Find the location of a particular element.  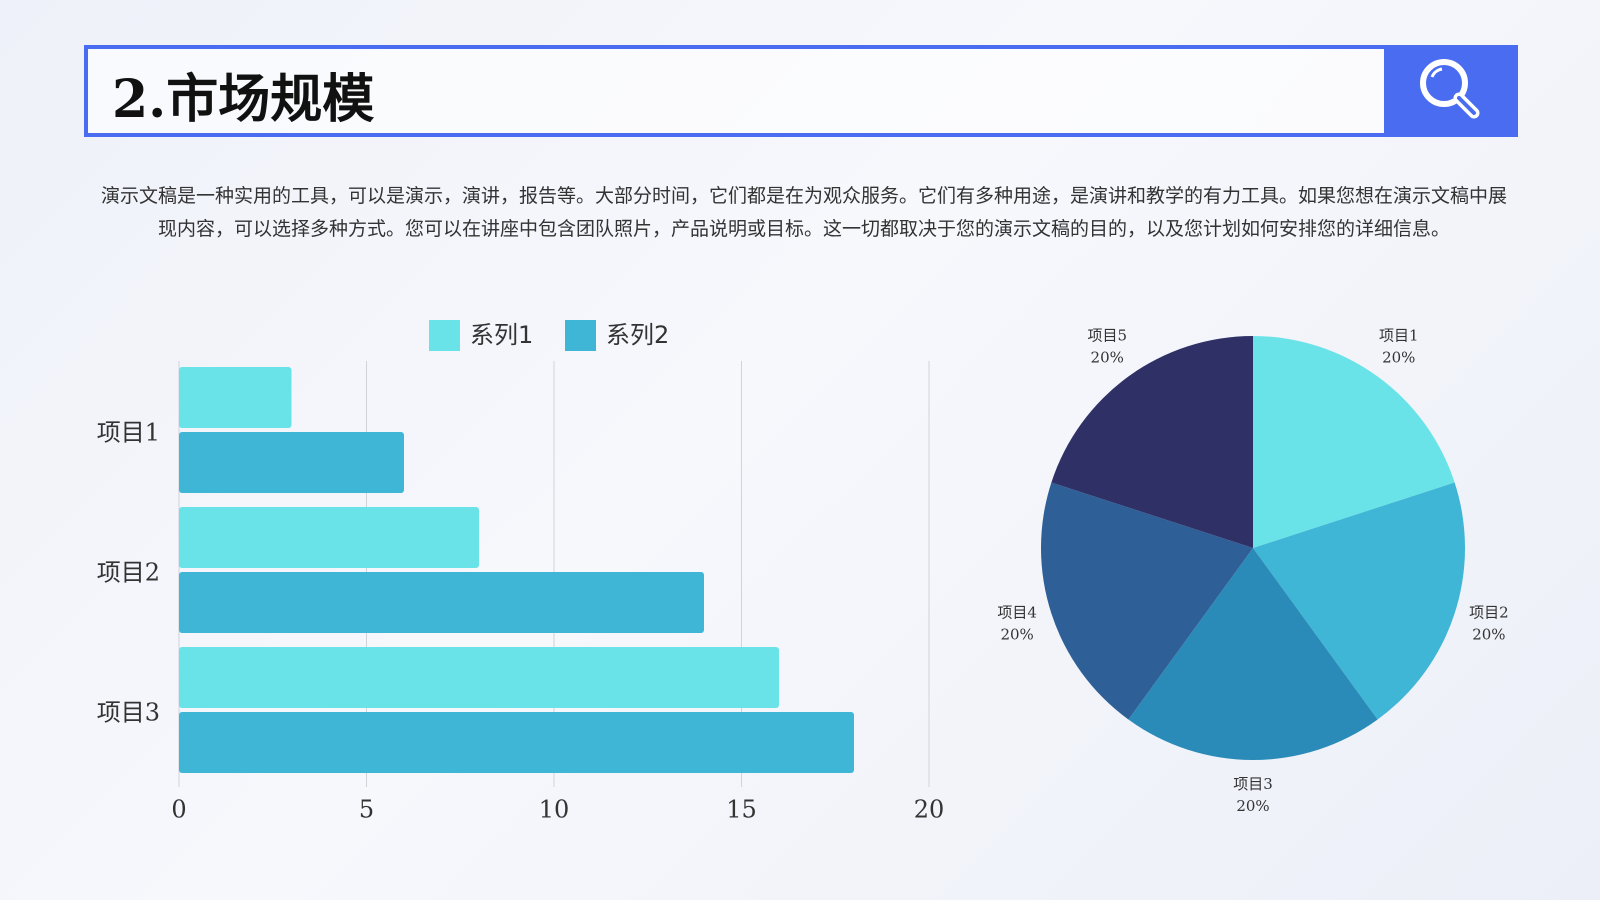

search-icon is located at coordinates (1450, 89).